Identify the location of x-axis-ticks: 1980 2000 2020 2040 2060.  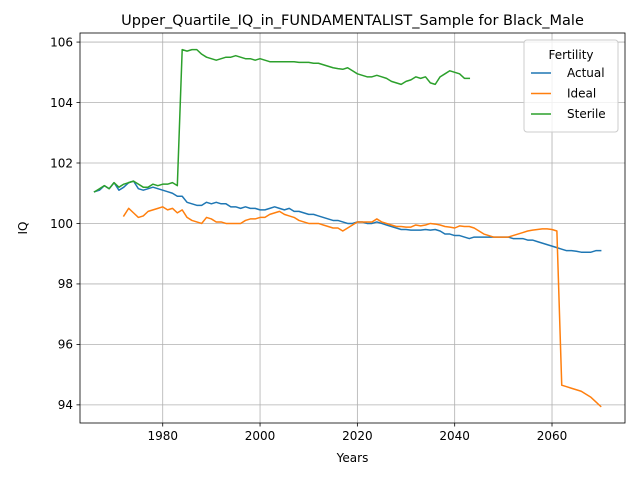
(357, 433).